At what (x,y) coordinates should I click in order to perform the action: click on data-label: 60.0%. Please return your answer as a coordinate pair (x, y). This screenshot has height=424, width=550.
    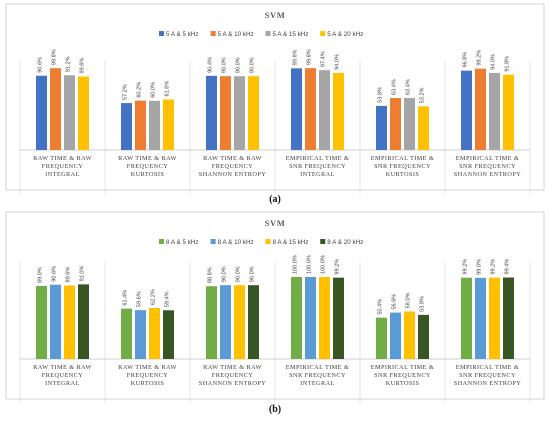
    Looking at the image, I should click on (154, 90).